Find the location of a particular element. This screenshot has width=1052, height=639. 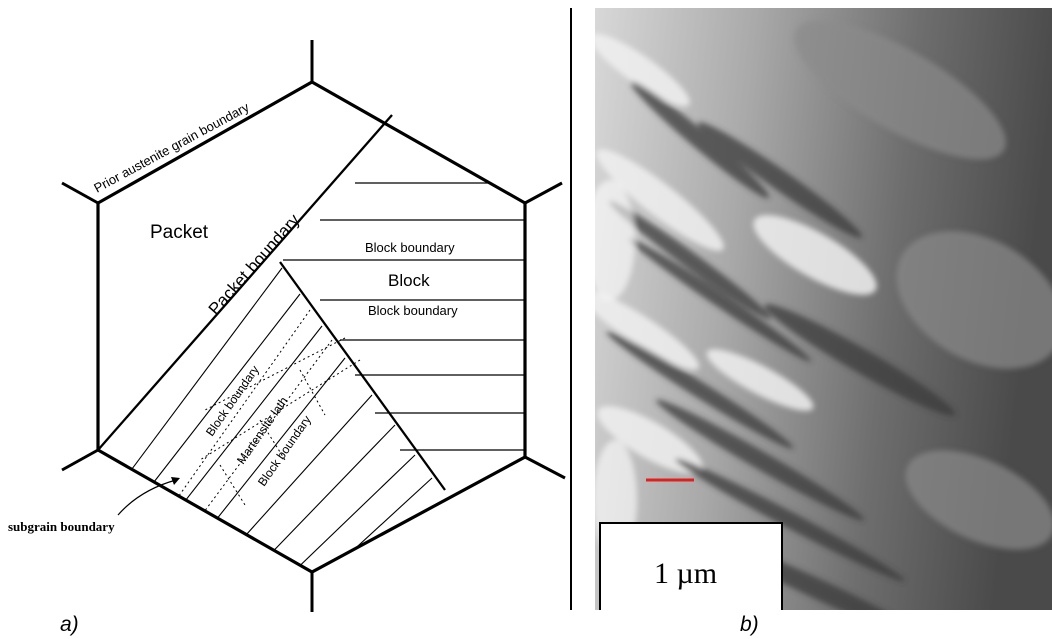

subgrain-arrow is located at coordinates (148, 496).